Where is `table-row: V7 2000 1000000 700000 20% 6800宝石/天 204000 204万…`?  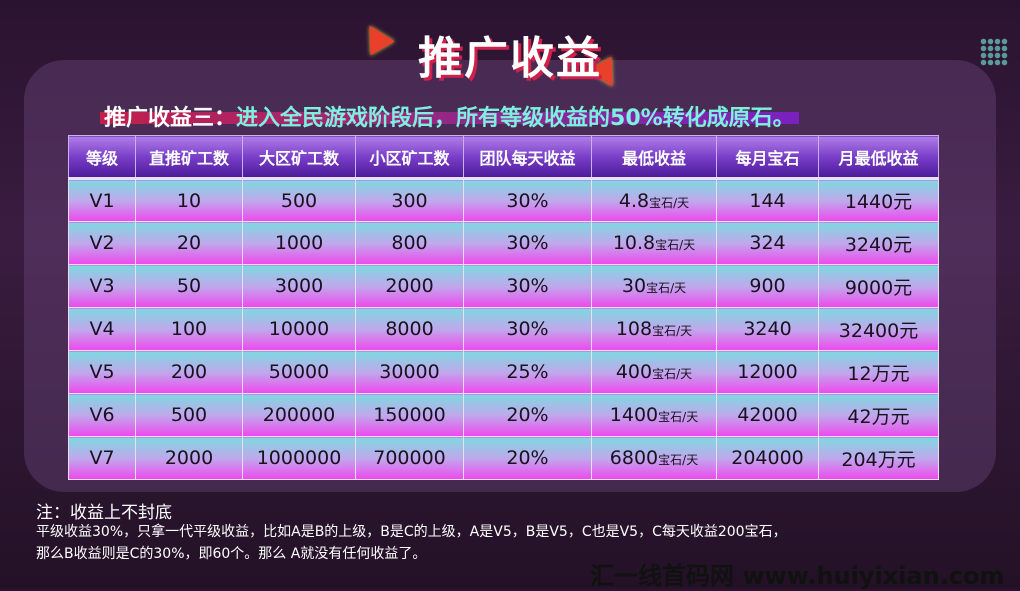 table-row: V7 2000 1000000 700000 20% 6800宝石/天 204000 204万… is located at coordinates (503, 458).